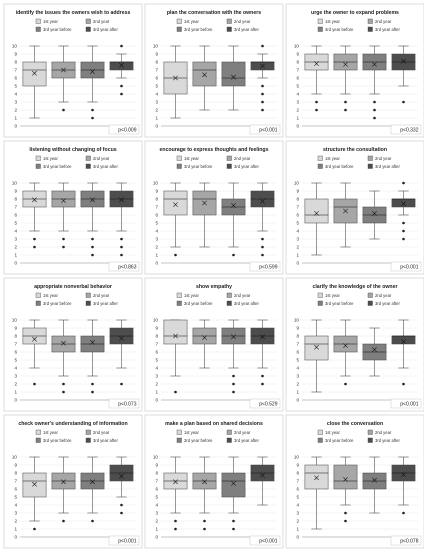 The image size is (424, 550). What do you see at coordinates (73, 287) in the screenshot?
I see `chart-title: appropriate nonverbal behavior` at bounding box center [73, 287].